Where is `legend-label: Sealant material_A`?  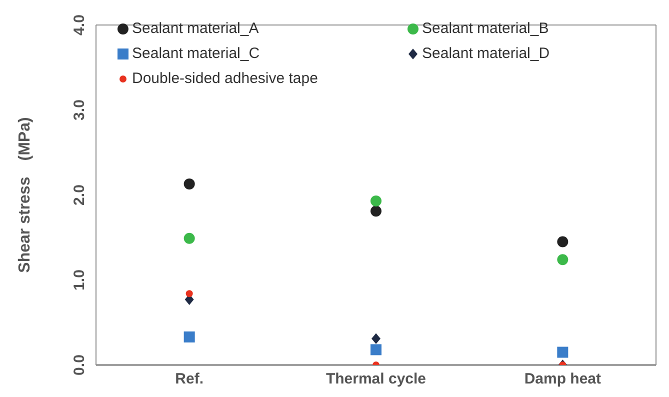 legend-label: Sealant material_A is located at coordinates (195, 28).